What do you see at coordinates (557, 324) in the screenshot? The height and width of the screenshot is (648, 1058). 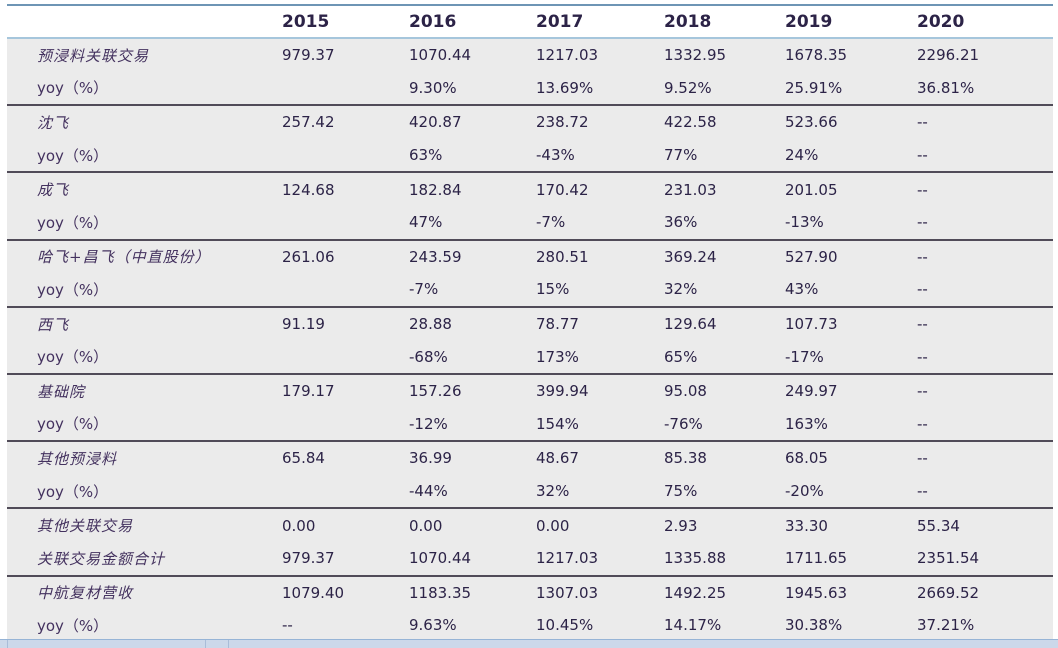 I see `value-cell: 78.77` at bounding box center [557, 324].